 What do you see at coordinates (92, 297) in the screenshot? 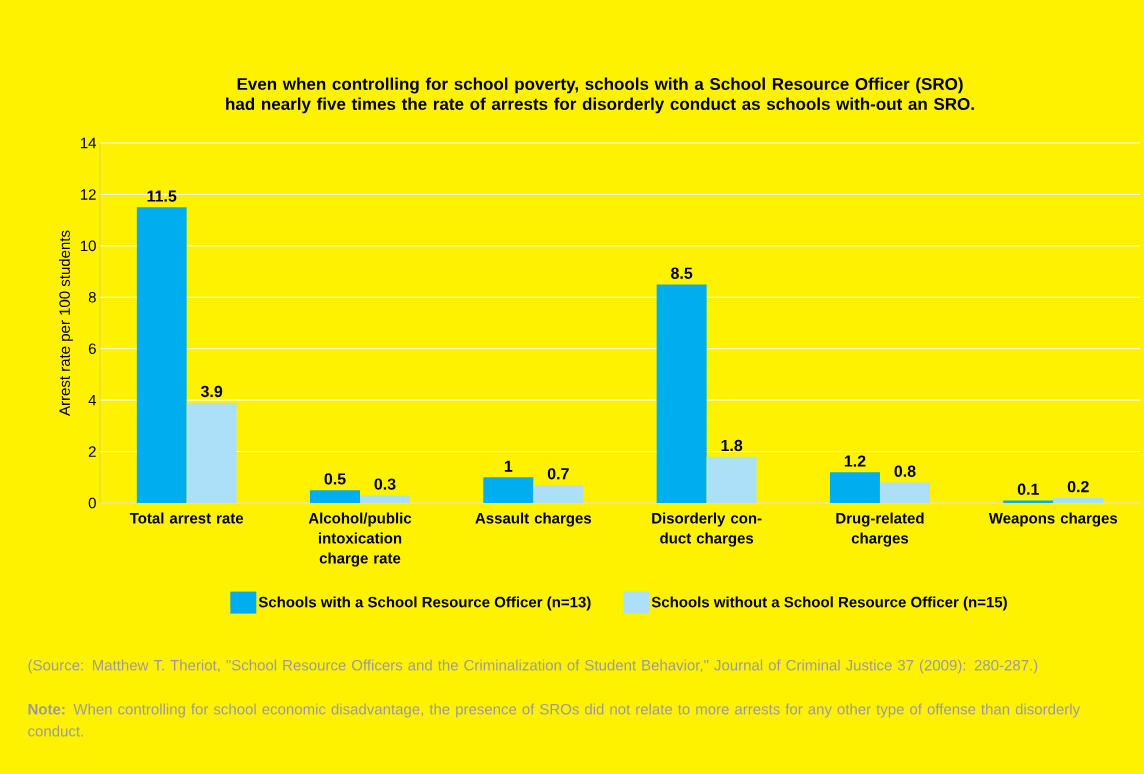
I see `y-tick-label: 8` at bounding box center [92, 297].